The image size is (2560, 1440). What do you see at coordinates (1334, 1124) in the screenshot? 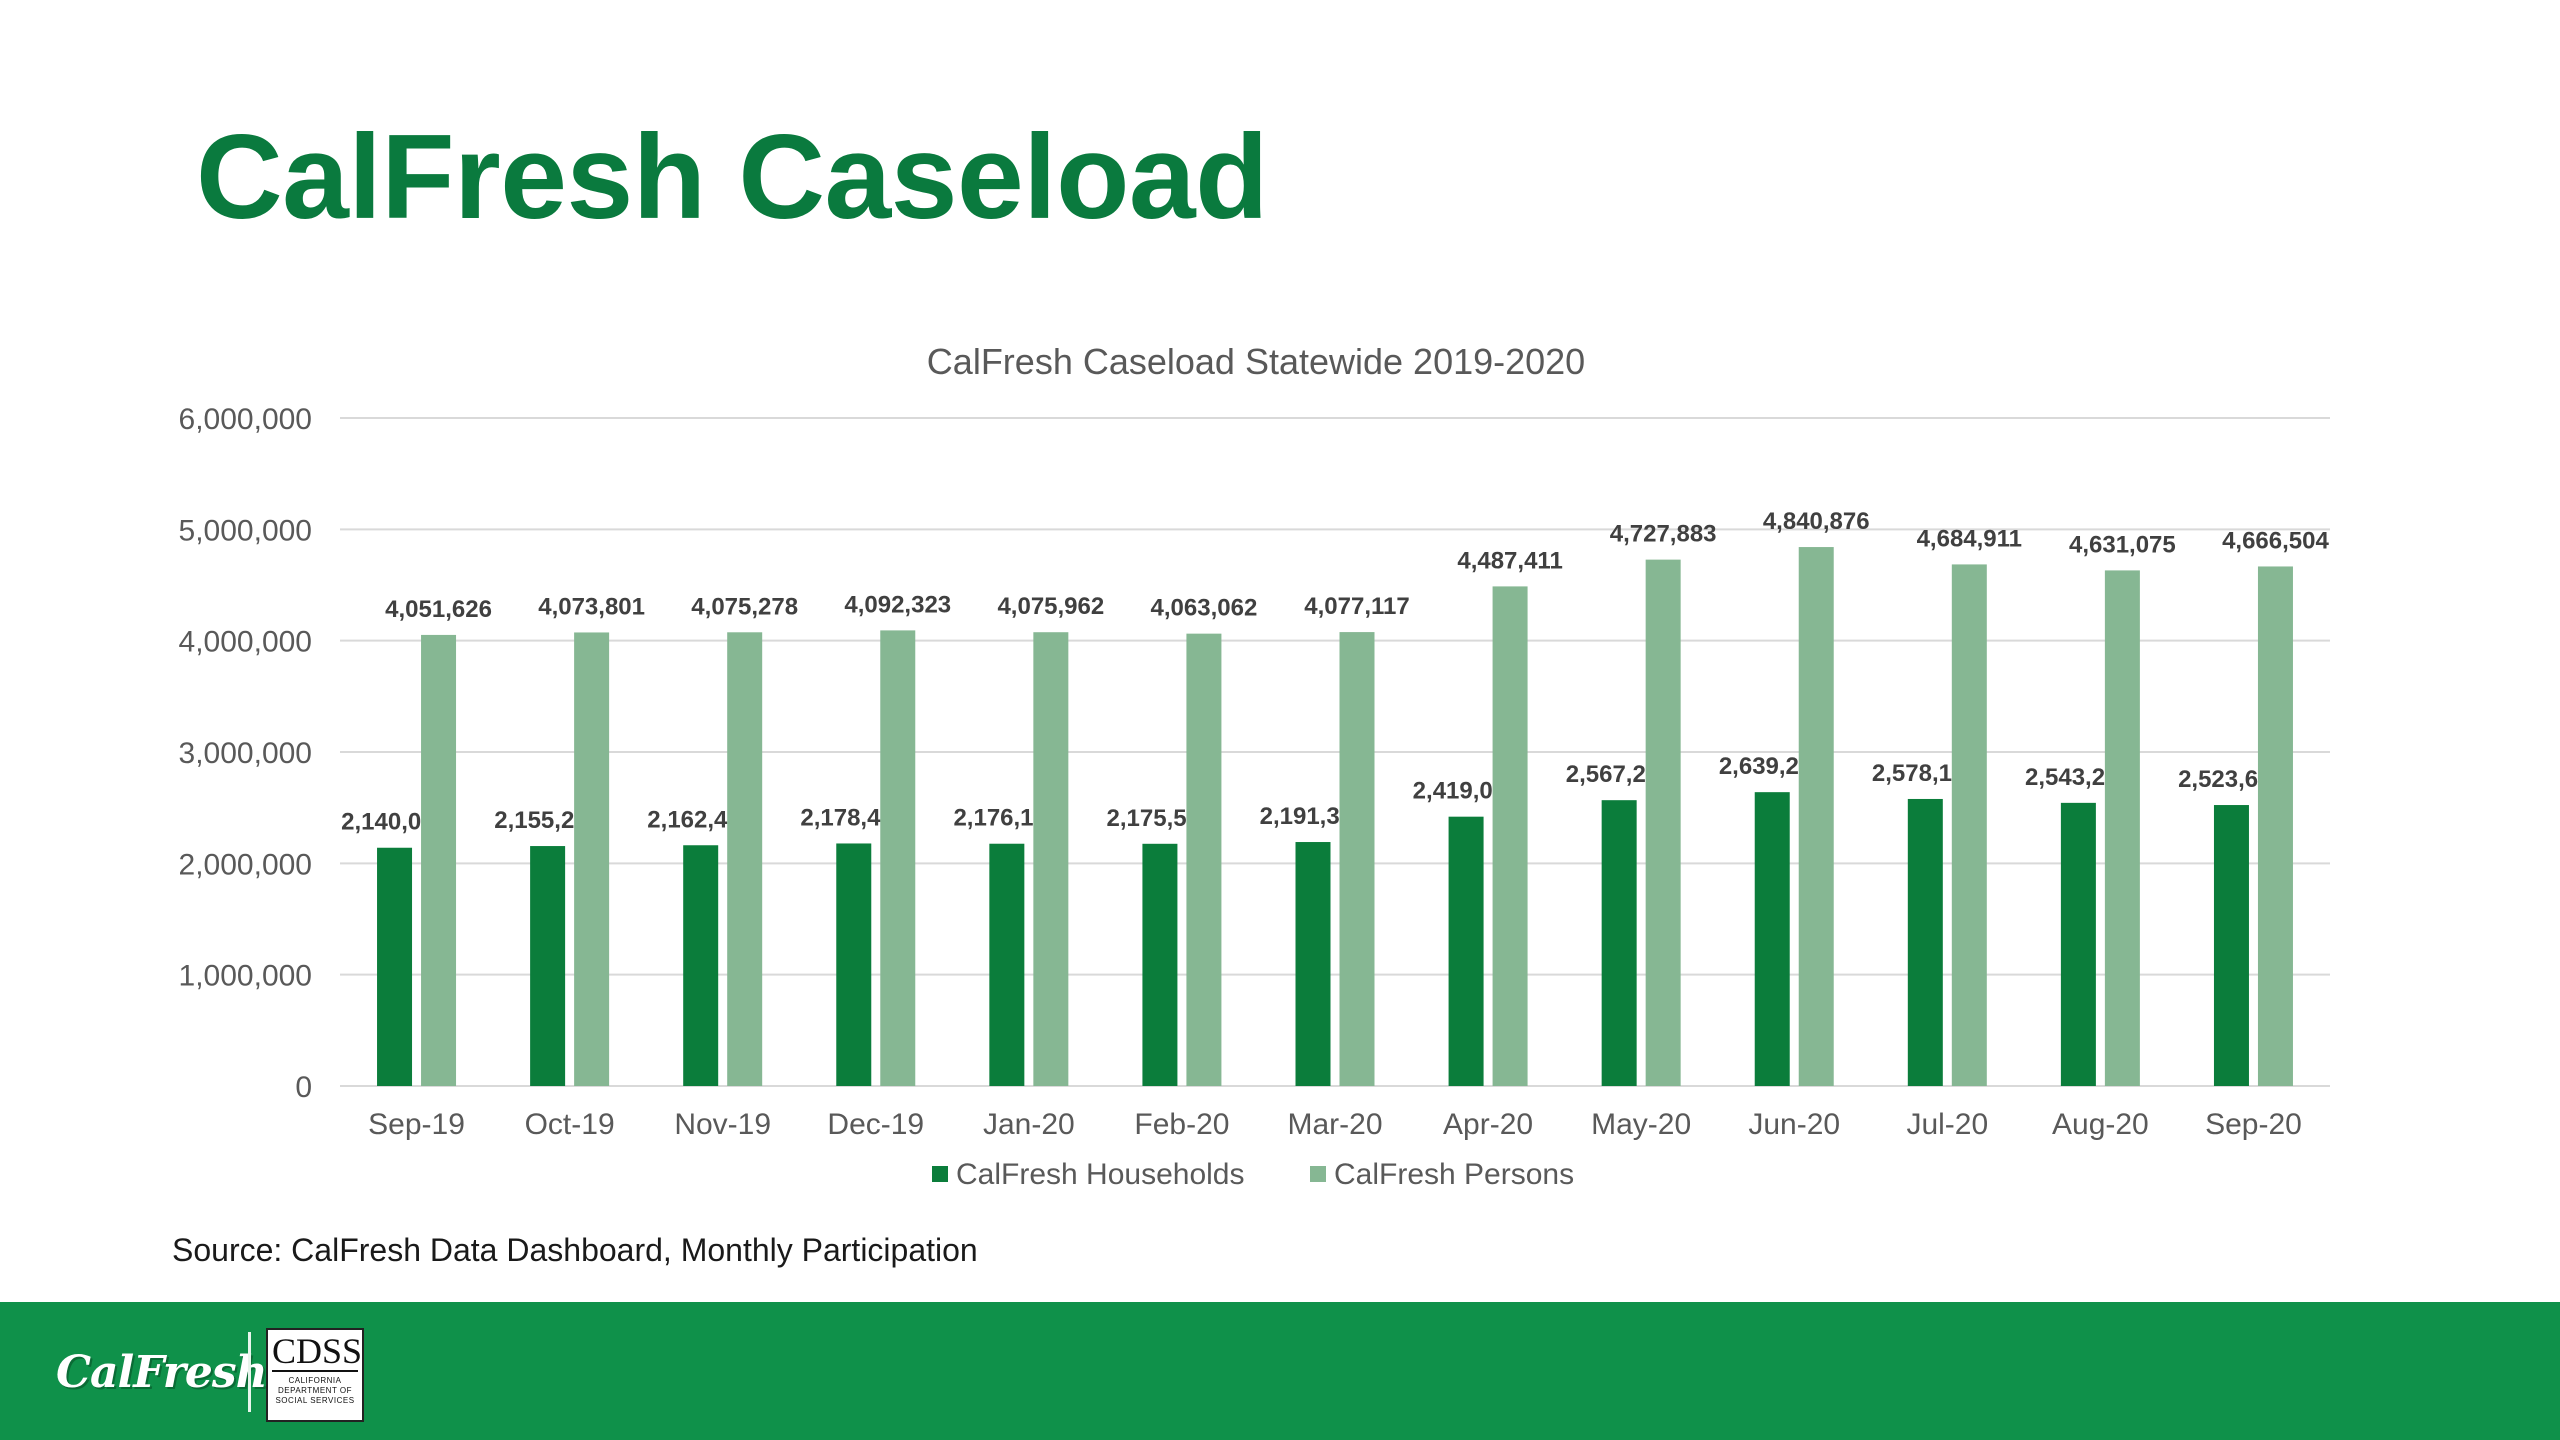
I see `x-tick-label: Mar-20` at bounding box center [1334, 1124].